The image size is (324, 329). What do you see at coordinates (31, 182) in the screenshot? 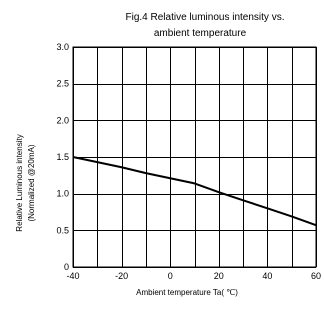
I see `y-axis-sublabel: (Normalized @20mA)` at bounding box center [31, 182].